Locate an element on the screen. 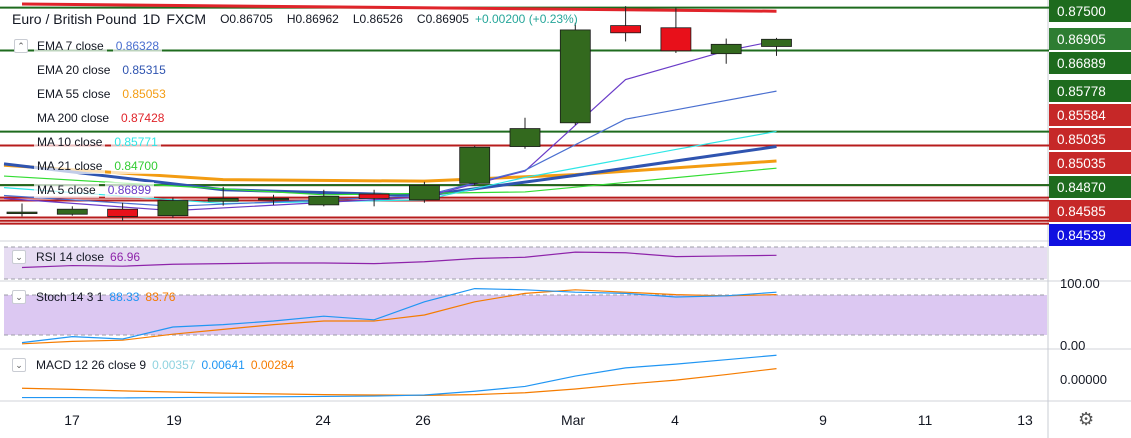 The height and width of the screenshot is (438, 1131). collapse-macd-icon: ⌄ is located at coordinates (19, 365).